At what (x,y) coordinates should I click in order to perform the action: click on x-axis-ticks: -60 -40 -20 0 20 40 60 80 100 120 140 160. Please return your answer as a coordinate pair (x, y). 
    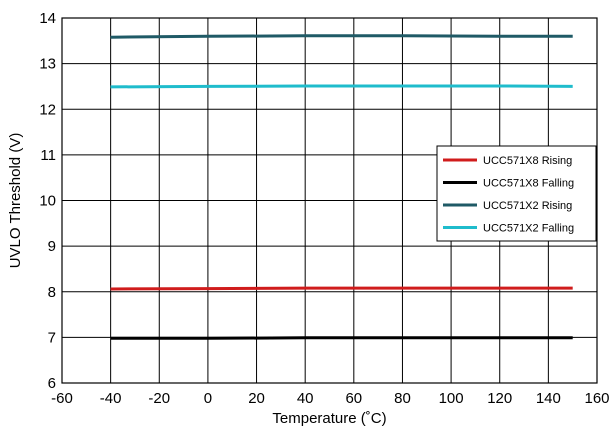
    Looking at the image, I should click on (330, 398).